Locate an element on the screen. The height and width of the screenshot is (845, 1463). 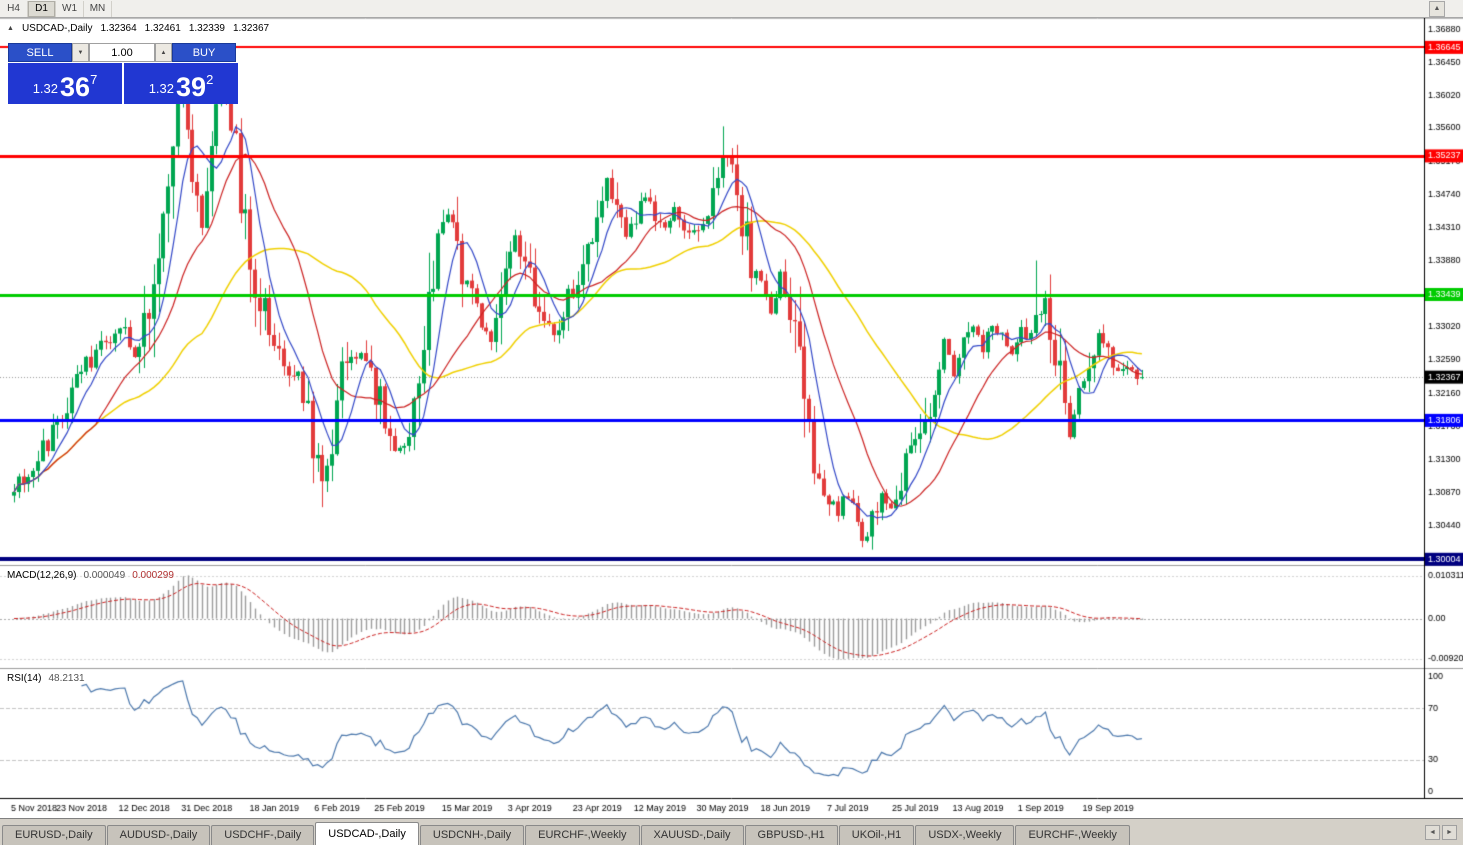
buy-price-main: 39 is located at coordinates (191, 87).